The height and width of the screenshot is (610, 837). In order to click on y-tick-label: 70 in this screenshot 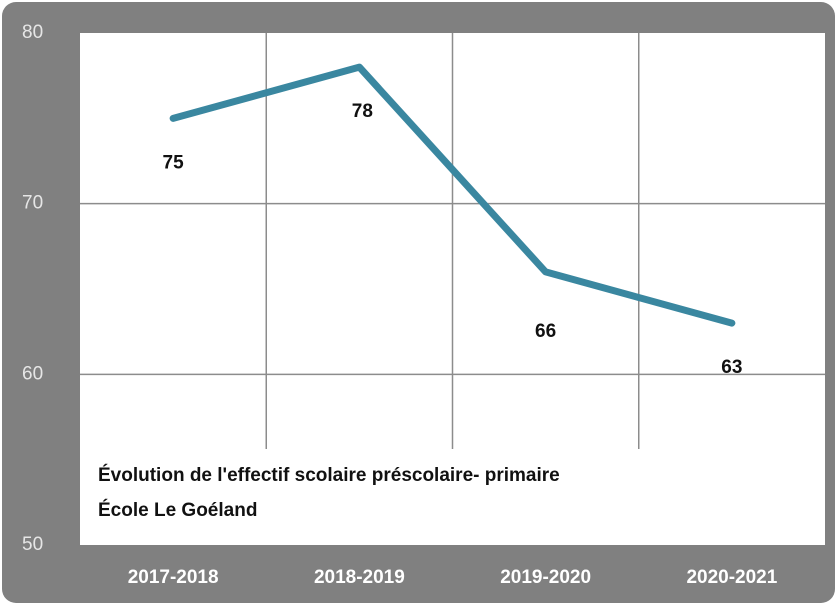, I will do `click(32, 203)`.